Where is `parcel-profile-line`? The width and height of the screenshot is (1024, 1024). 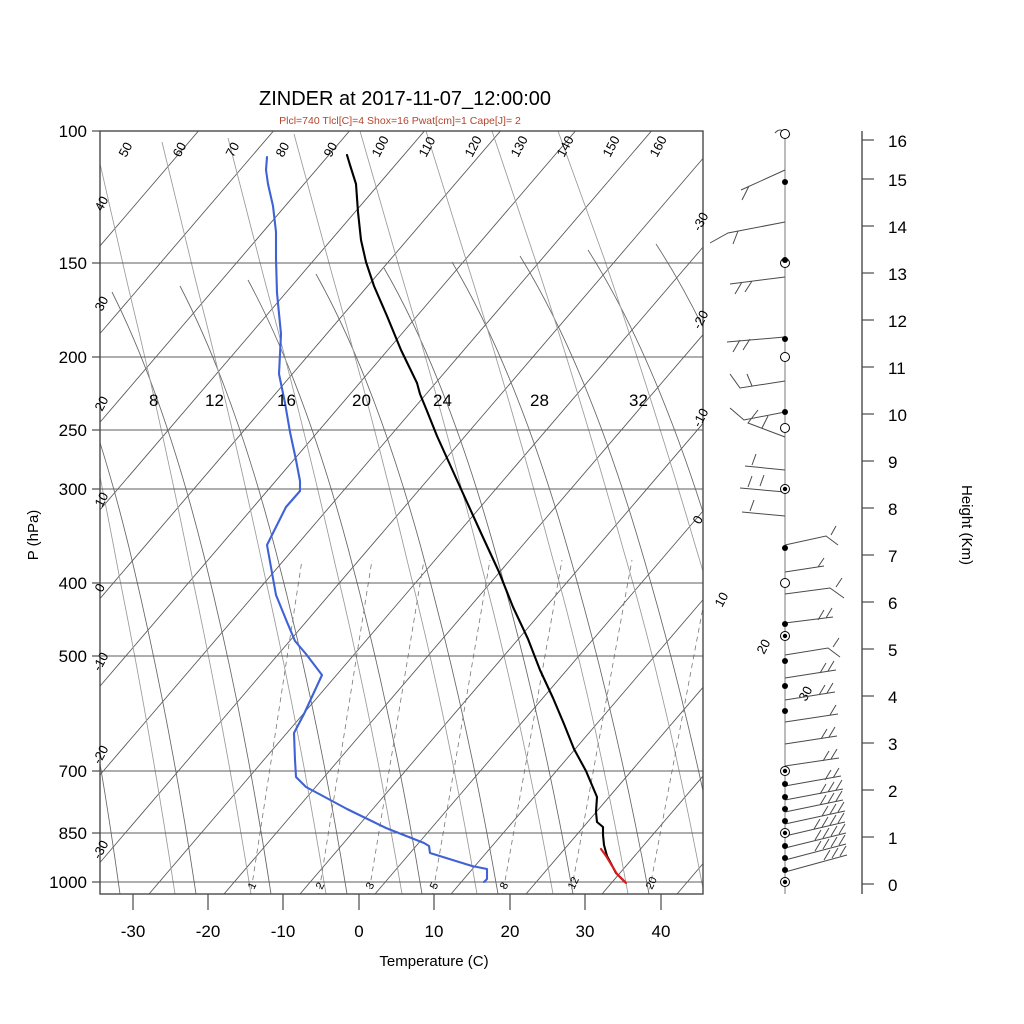
parcel-profile-line is located at coordinates (613, 866).